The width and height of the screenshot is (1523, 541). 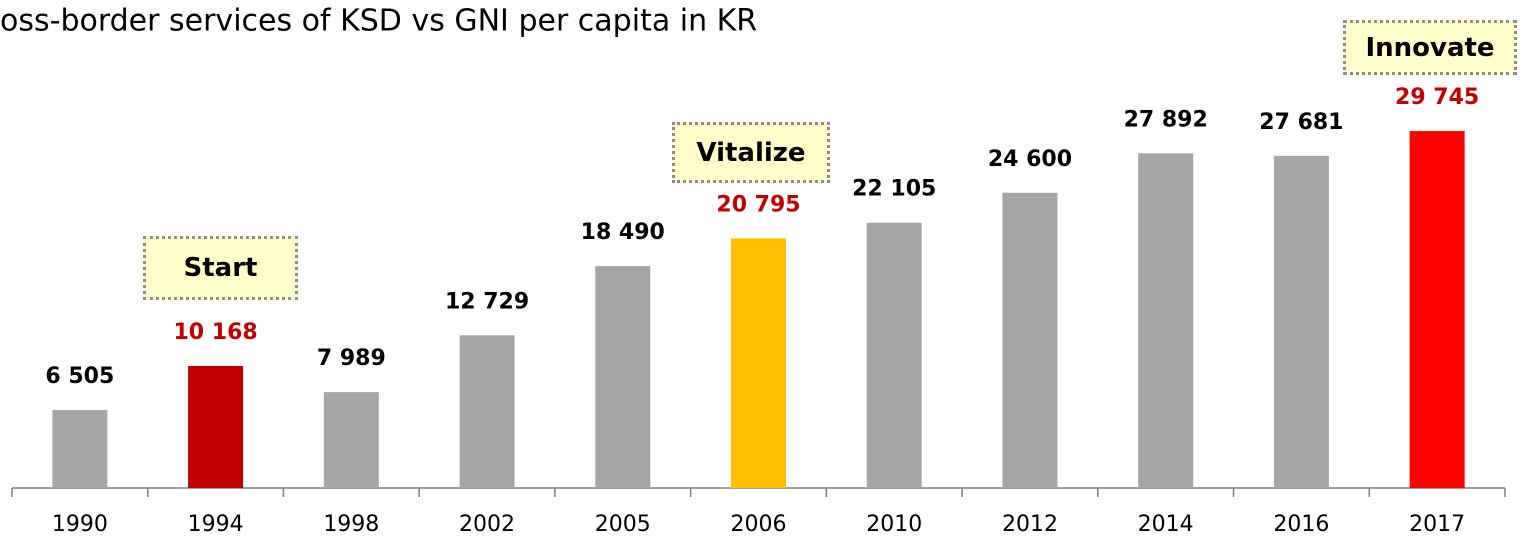 What do you see at coordinates (623, 232) in the screenshot?
I see `value-label: 18 490` at bounding box center [623, 232].